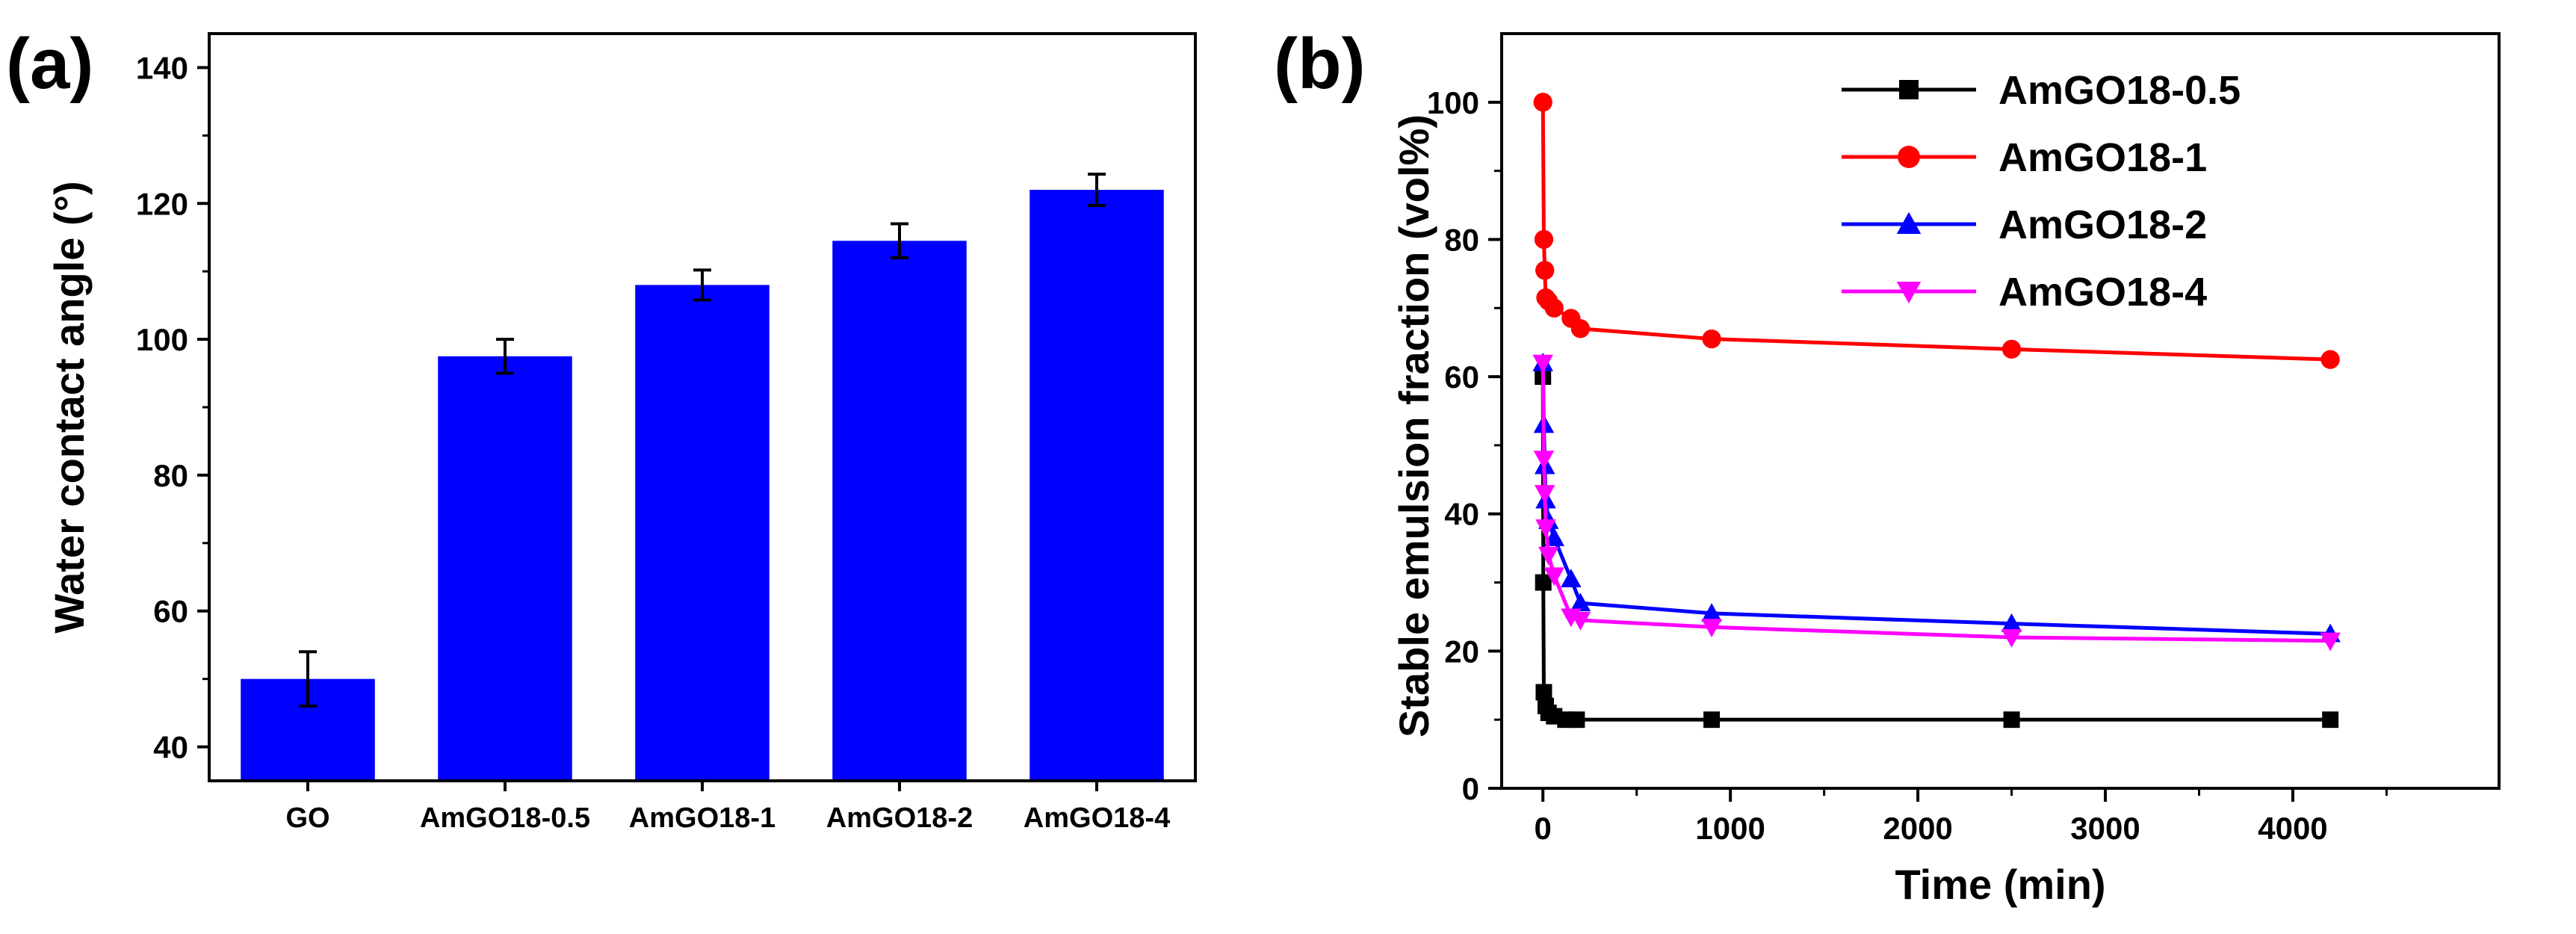  Describe the element at coordinates (2000, 884) in the screenshot. I see `x-axis-title: Time (min)` at that location.